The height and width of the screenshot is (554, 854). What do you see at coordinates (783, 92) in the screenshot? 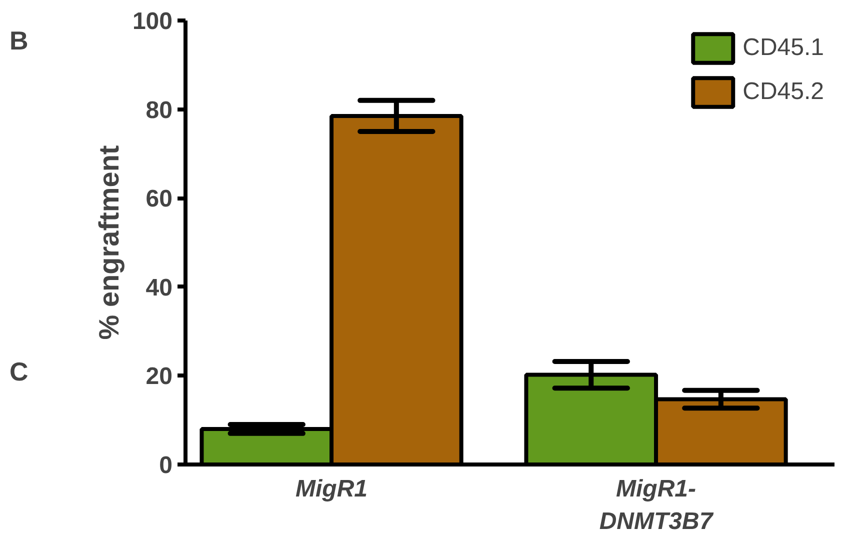
I see `legend-label: CD45.2` at bounding box center [783, 92].